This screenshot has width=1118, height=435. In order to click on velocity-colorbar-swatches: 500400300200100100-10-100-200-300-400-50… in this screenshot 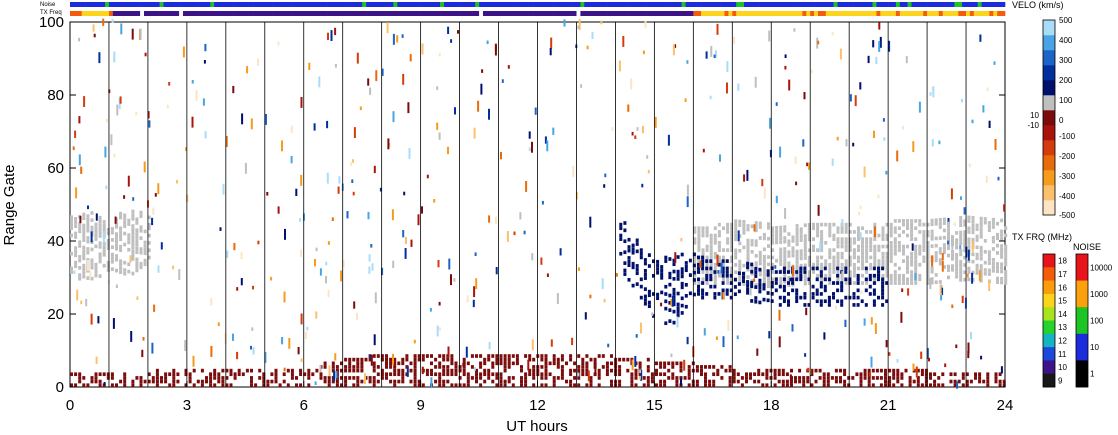, I will do `click(1051, 118)`.